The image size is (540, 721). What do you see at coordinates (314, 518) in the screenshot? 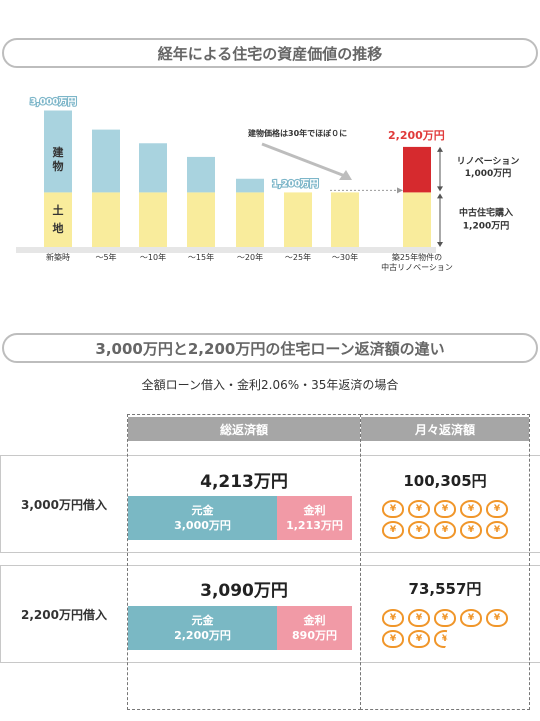
I see `interest-bar-3000: 金利 1,213万円` at bounding box center [314, 518].